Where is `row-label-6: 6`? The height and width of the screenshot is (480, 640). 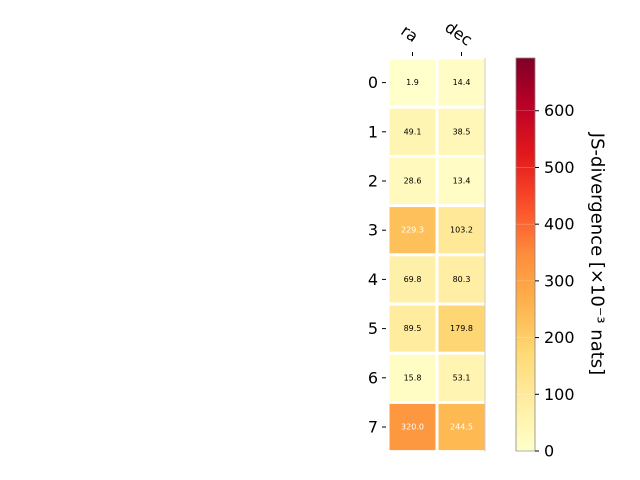
row-label-6: 6 is located at coordinates (373, 377).